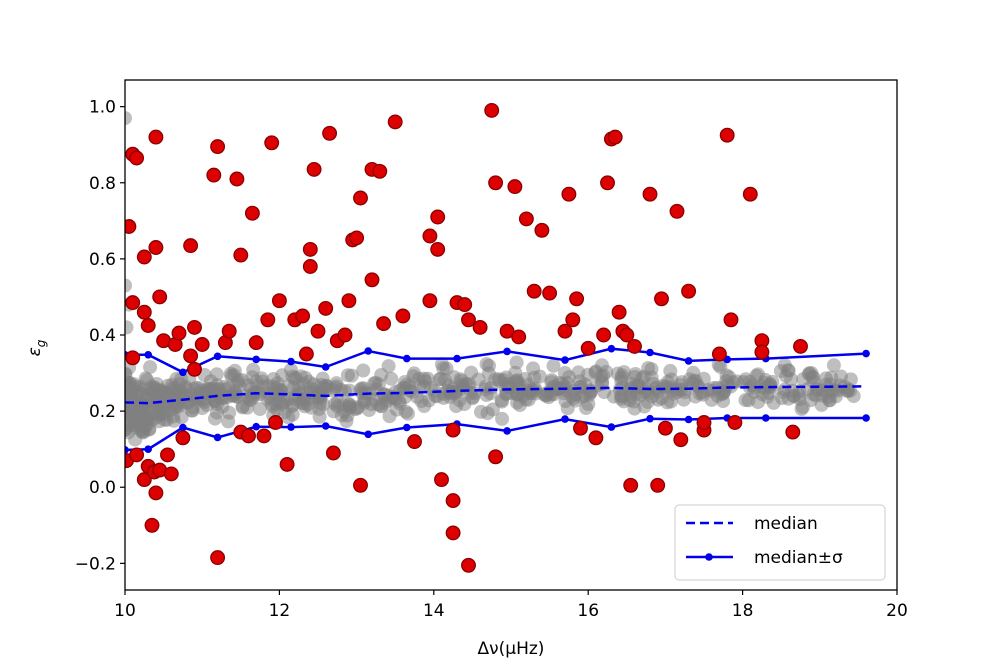 This screenshot has height=664, width=996. I want to click on legend-sigma-label: median±σ, so click(798, 558).